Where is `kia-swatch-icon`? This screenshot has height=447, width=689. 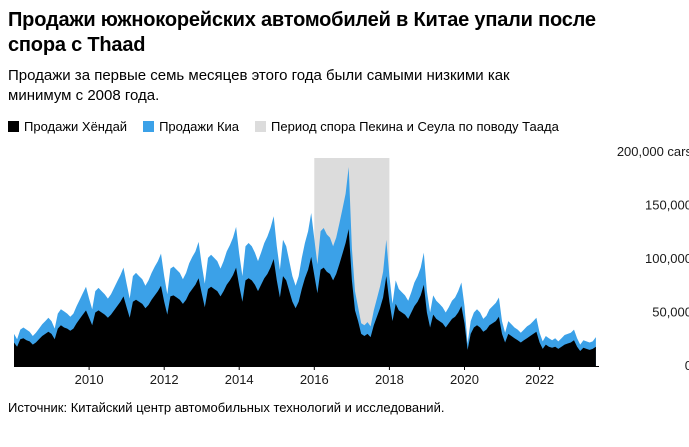
kia-swatch-icon is located at coordinates (149, 126).